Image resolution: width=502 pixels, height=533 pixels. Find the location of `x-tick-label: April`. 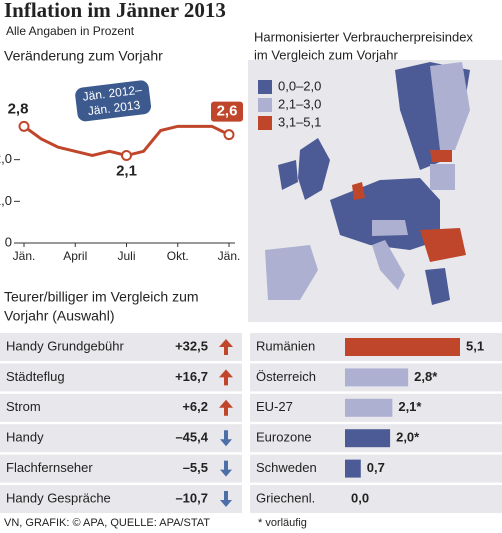

x-tick-label: April is located at coordinates (75, 256).